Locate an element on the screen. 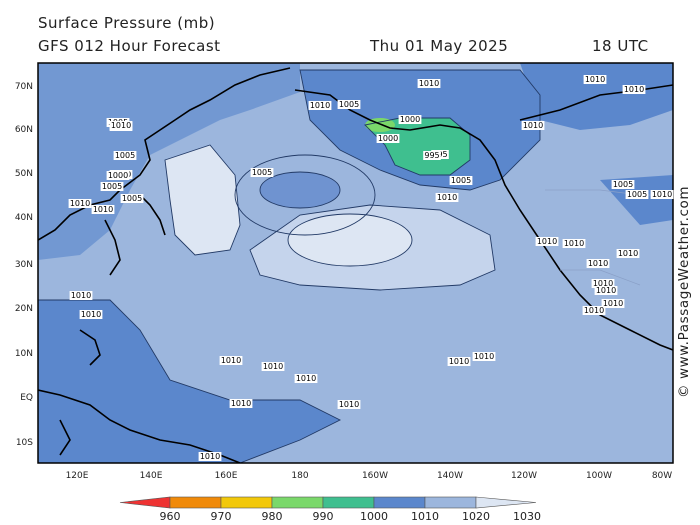 This screenshot has width=700, height=525. colorbar-tick-label: 1000 is located at coordinates (374, 516).